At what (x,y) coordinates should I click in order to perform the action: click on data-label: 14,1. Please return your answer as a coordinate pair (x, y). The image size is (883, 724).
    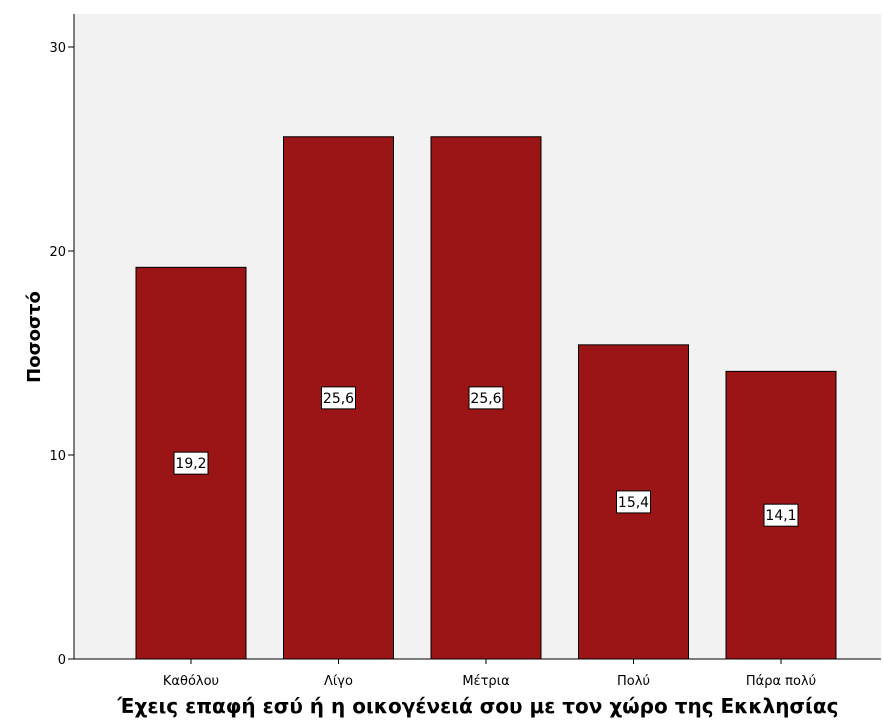
    Looking at the image, I should click on (780, 516).